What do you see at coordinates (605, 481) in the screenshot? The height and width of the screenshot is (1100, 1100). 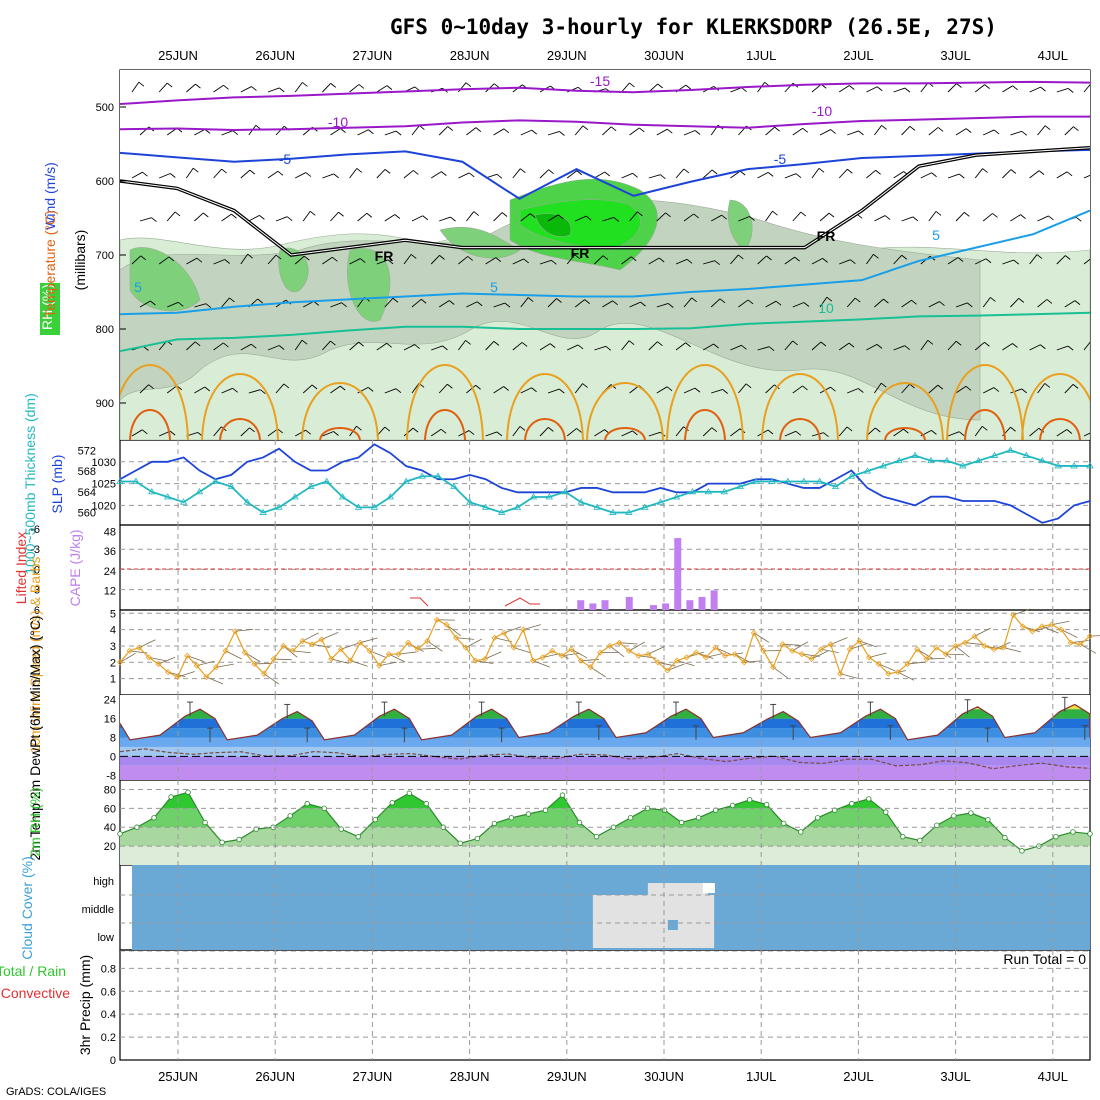 I see `thickness-line` at bounding box center [605, 481].